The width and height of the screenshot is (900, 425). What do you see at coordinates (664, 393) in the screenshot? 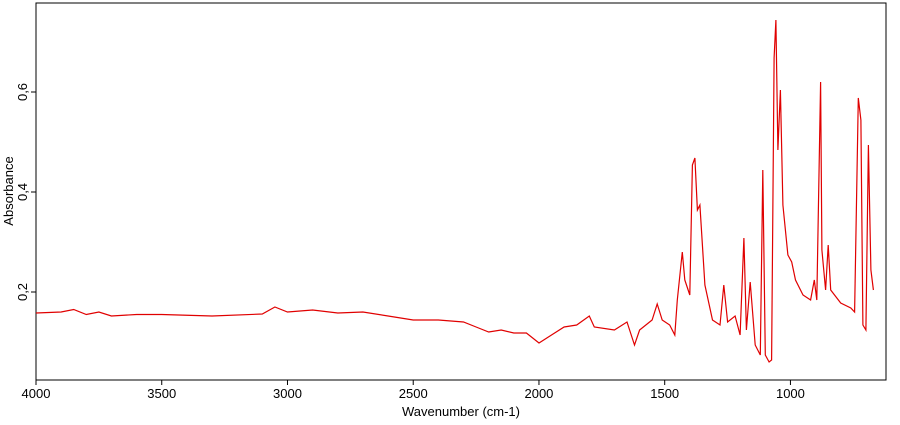
I see `x-tick-label: 1500` at bounding box center [664, 393].